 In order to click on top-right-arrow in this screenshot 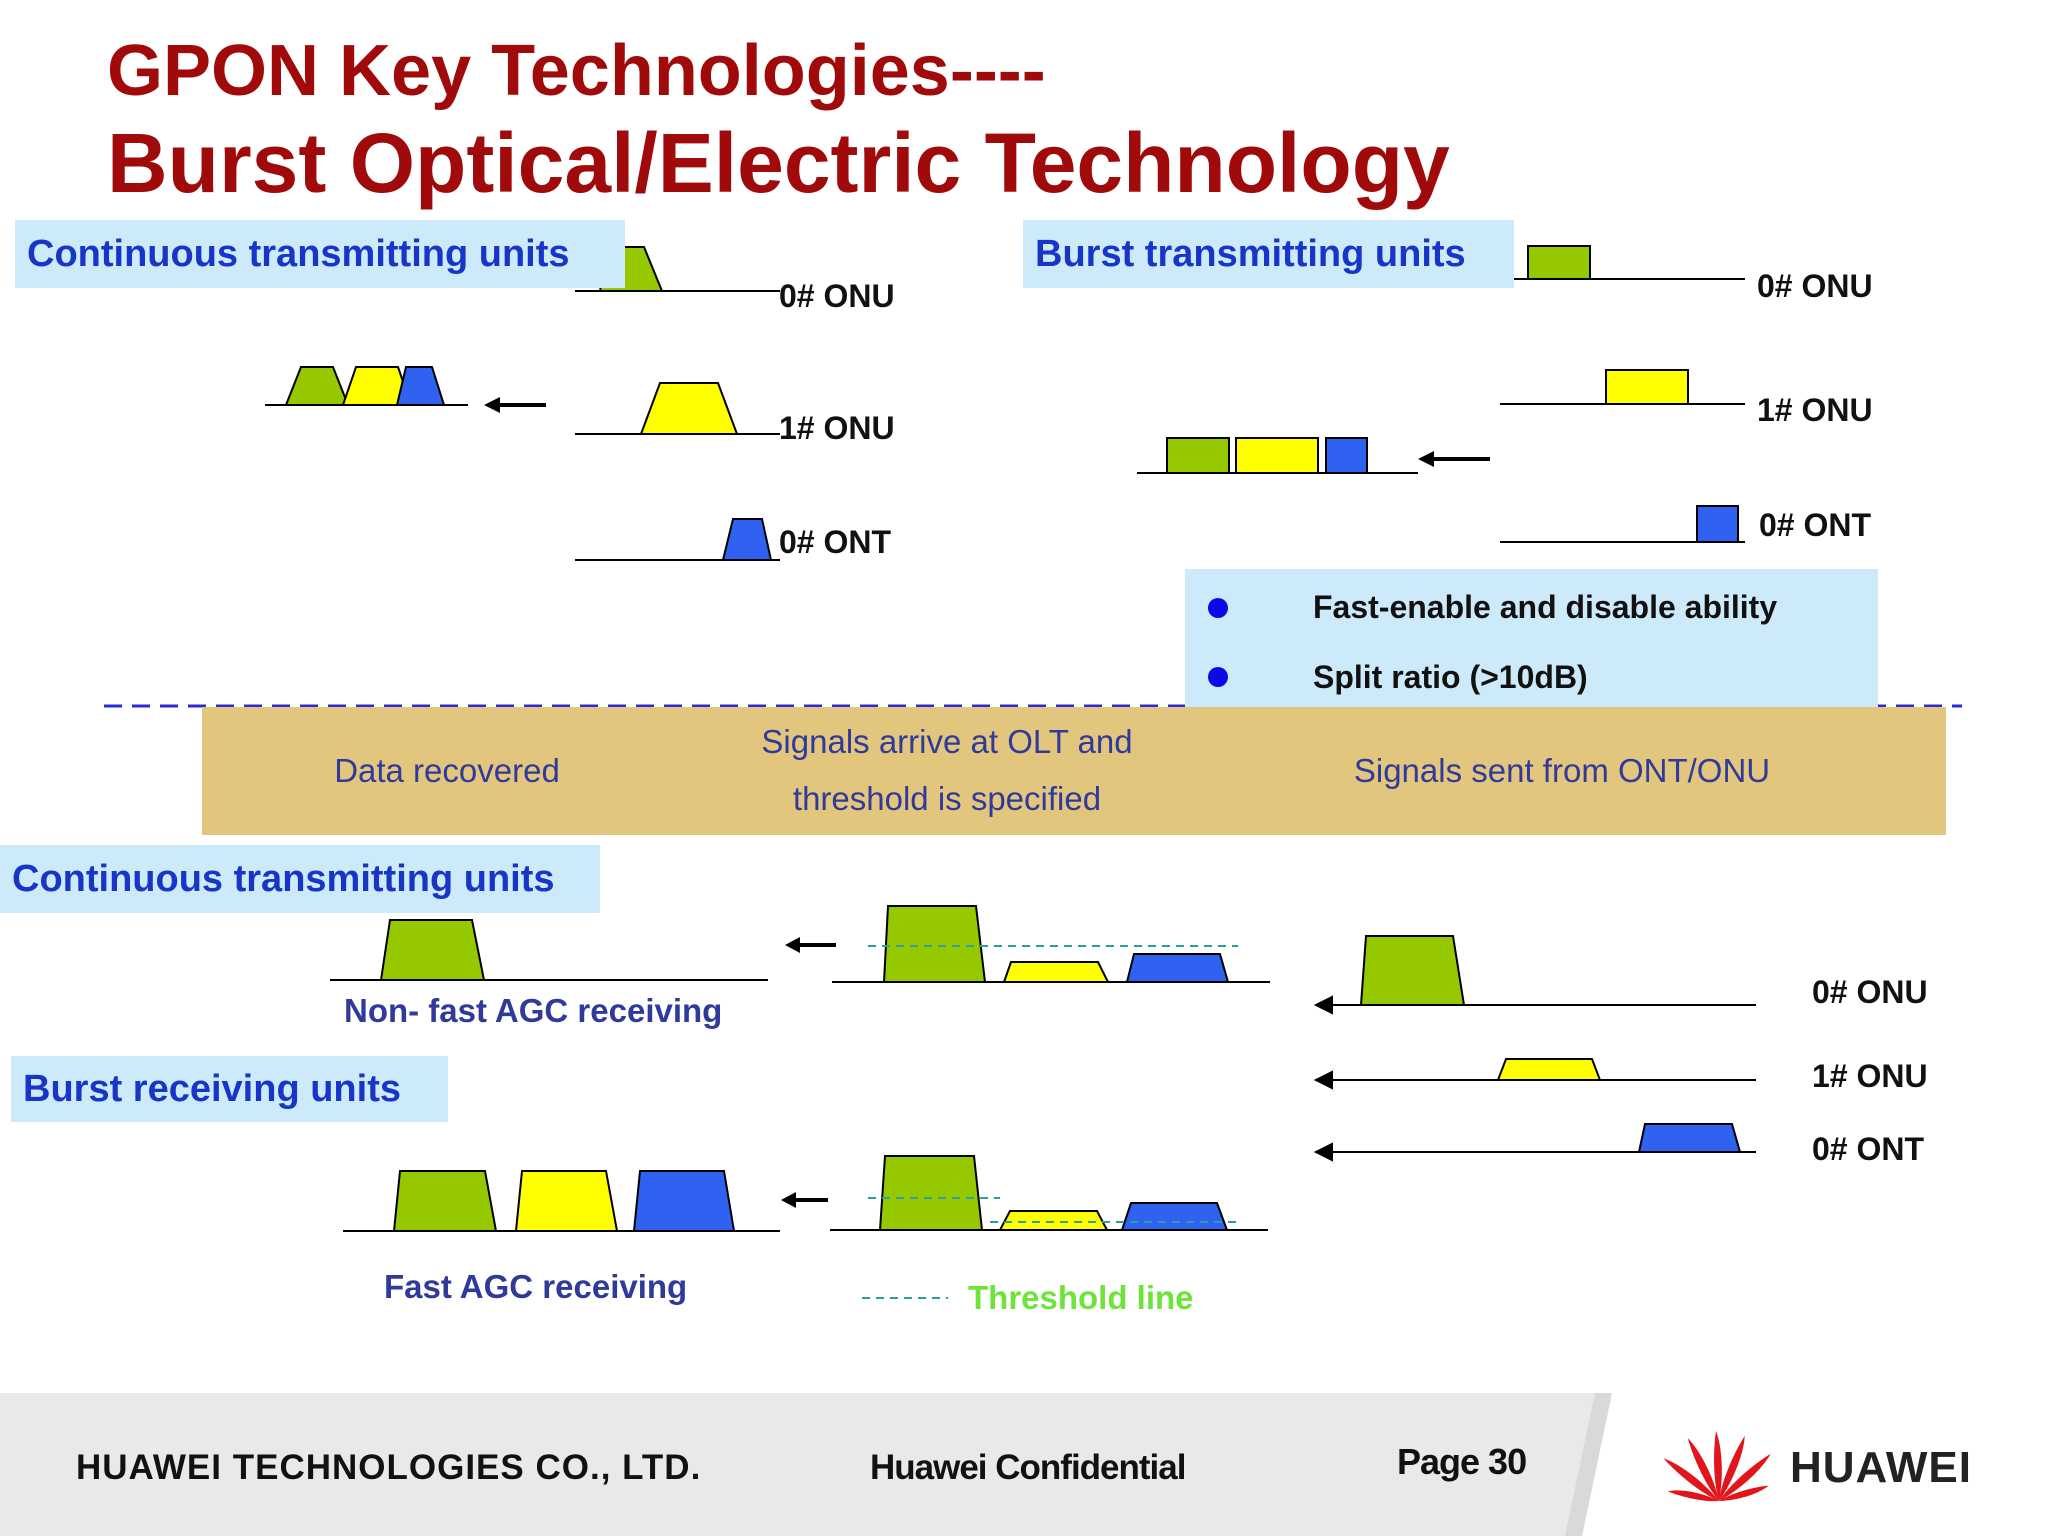, I will do `click(1454, 459)`.